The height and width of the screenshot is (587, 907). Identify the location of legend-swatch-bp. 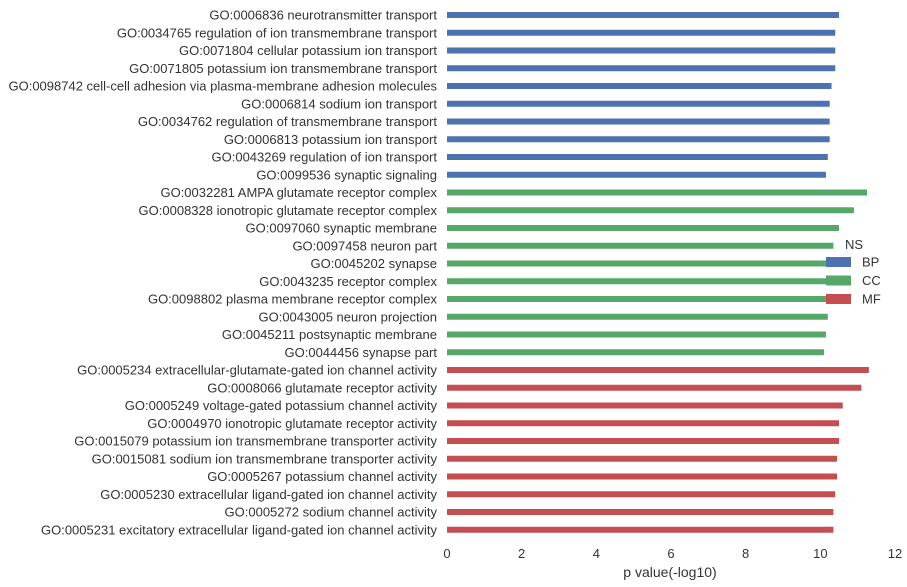
(838, 262).